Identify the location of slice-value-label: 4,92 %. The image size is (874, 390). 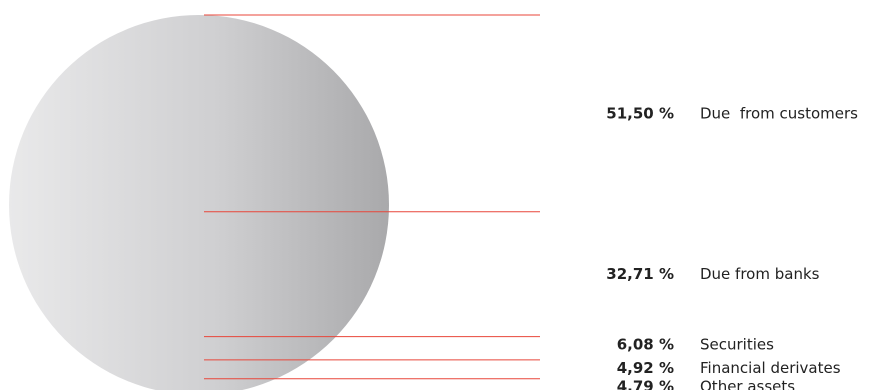
(645, 368).